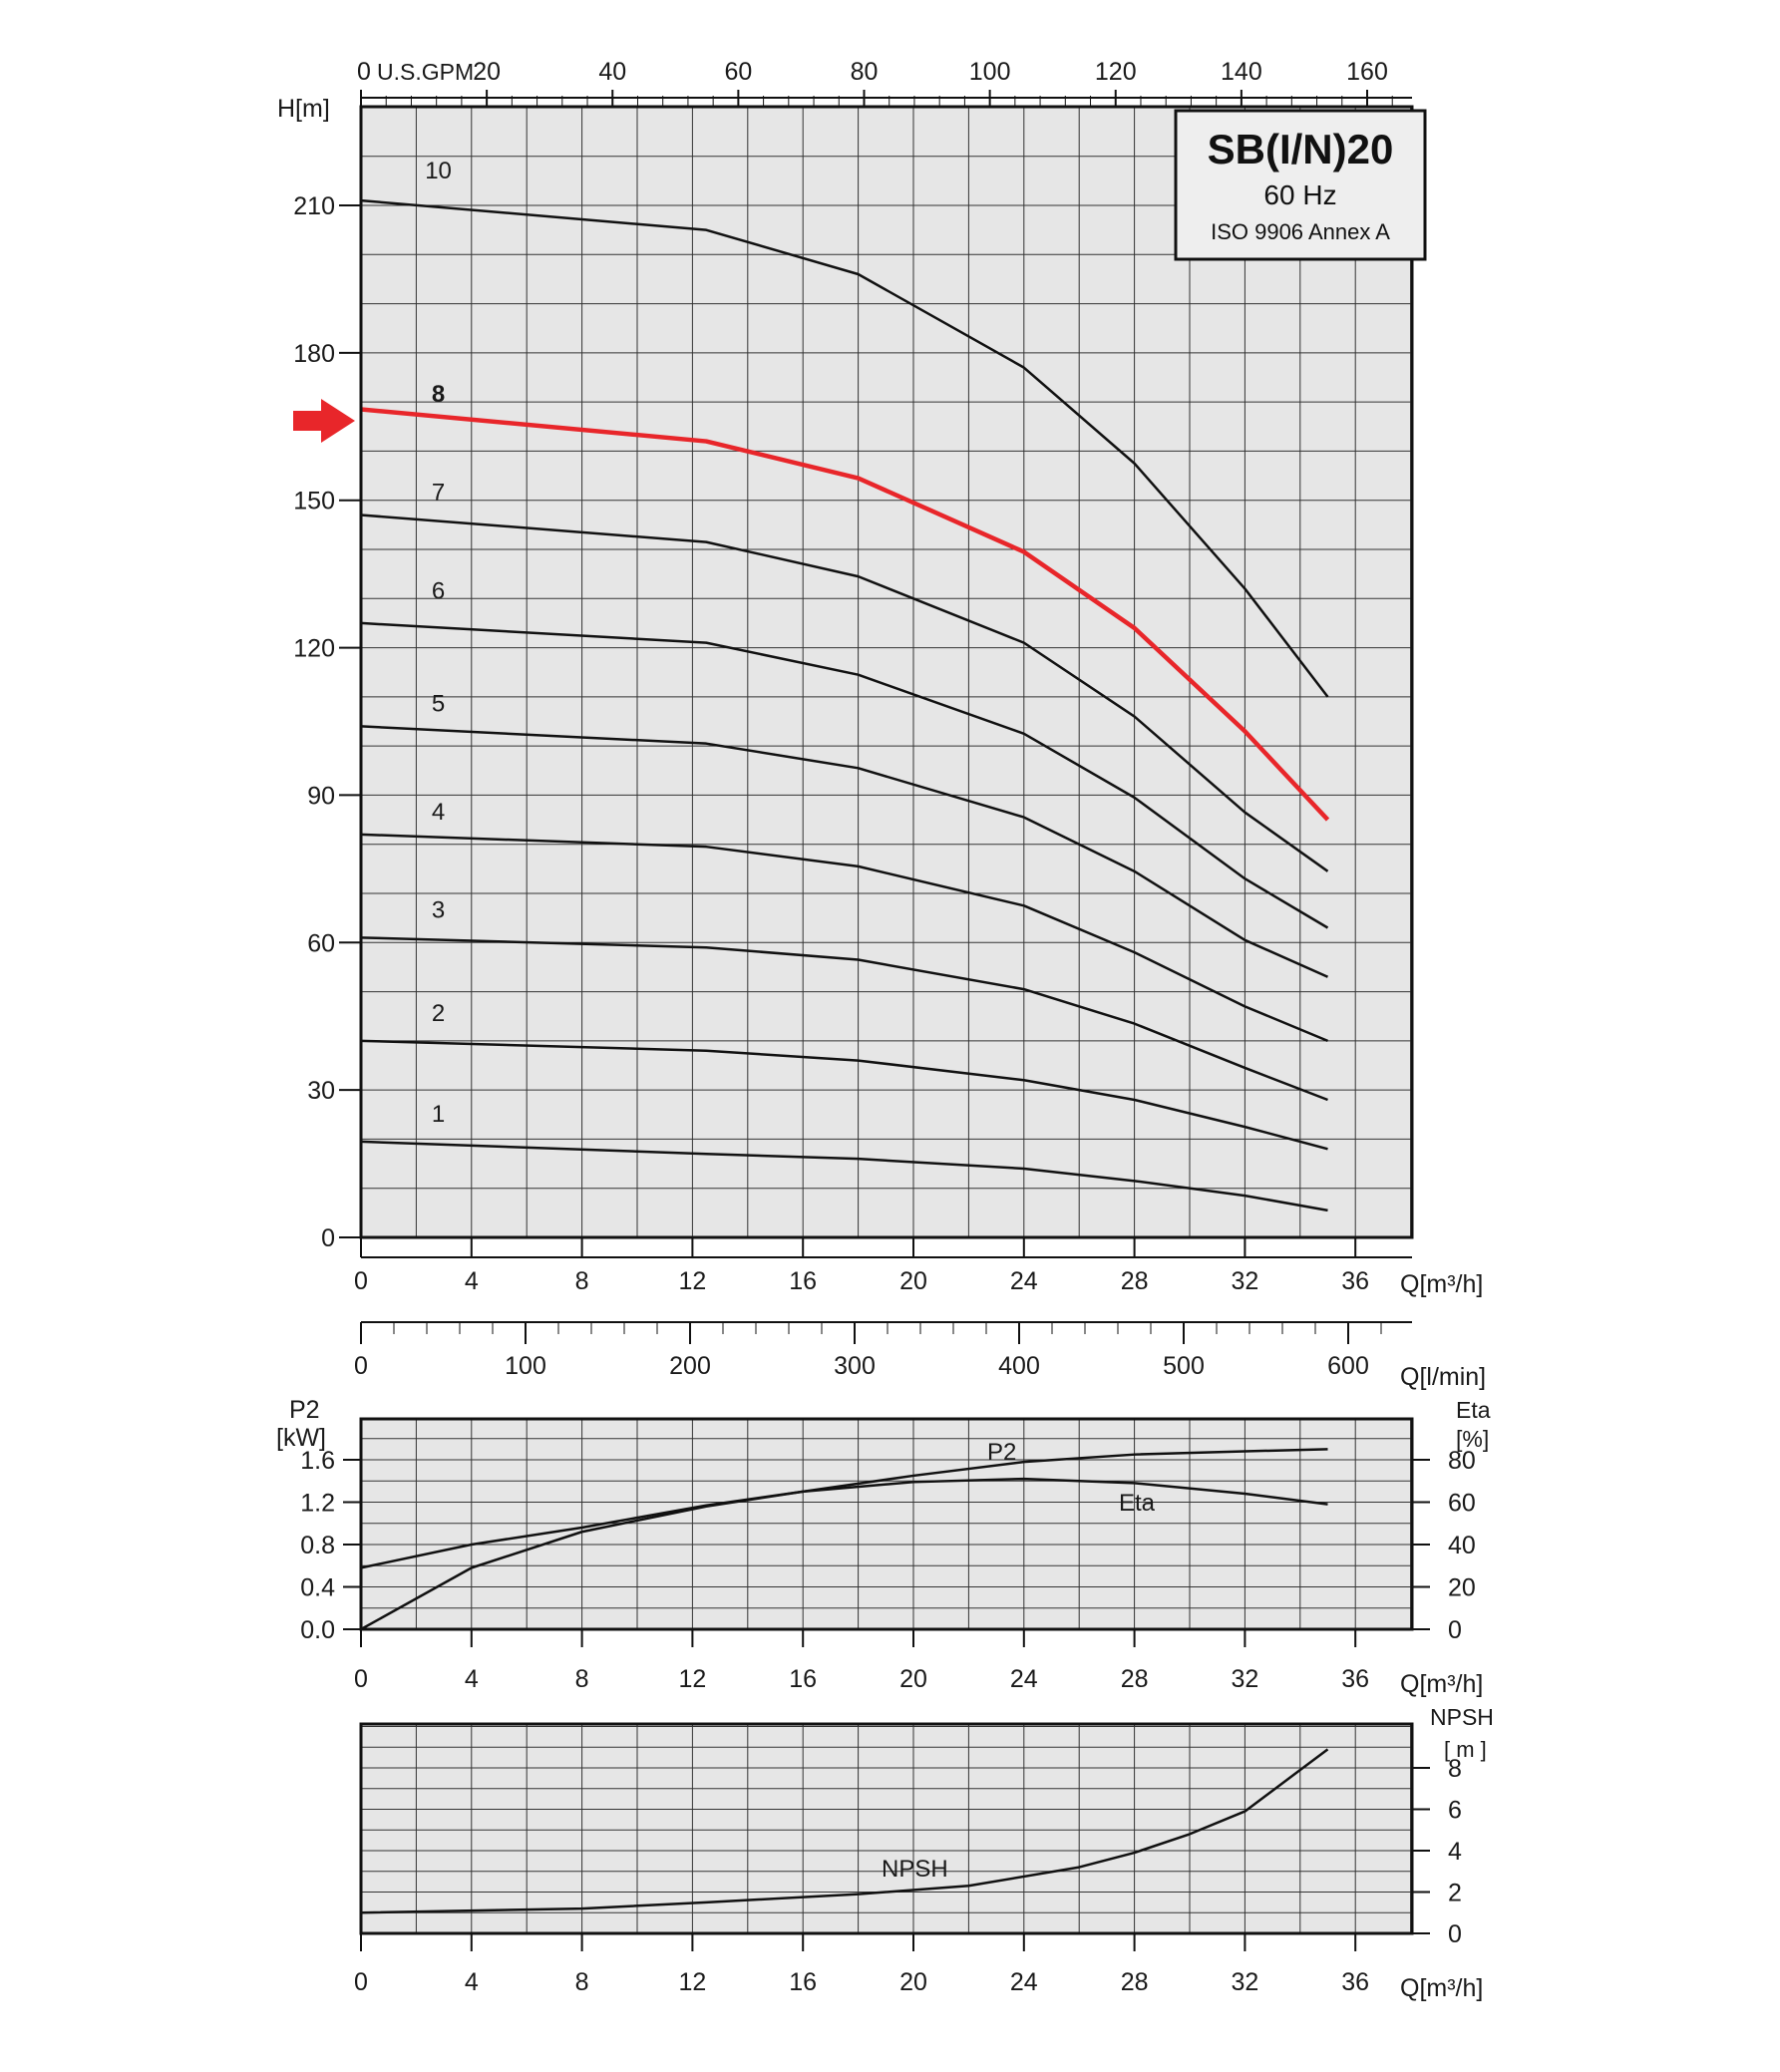 This screenshot has height=2072, width=1780. I want to click on lmin-tick-label: 0, so click(361, 1366).